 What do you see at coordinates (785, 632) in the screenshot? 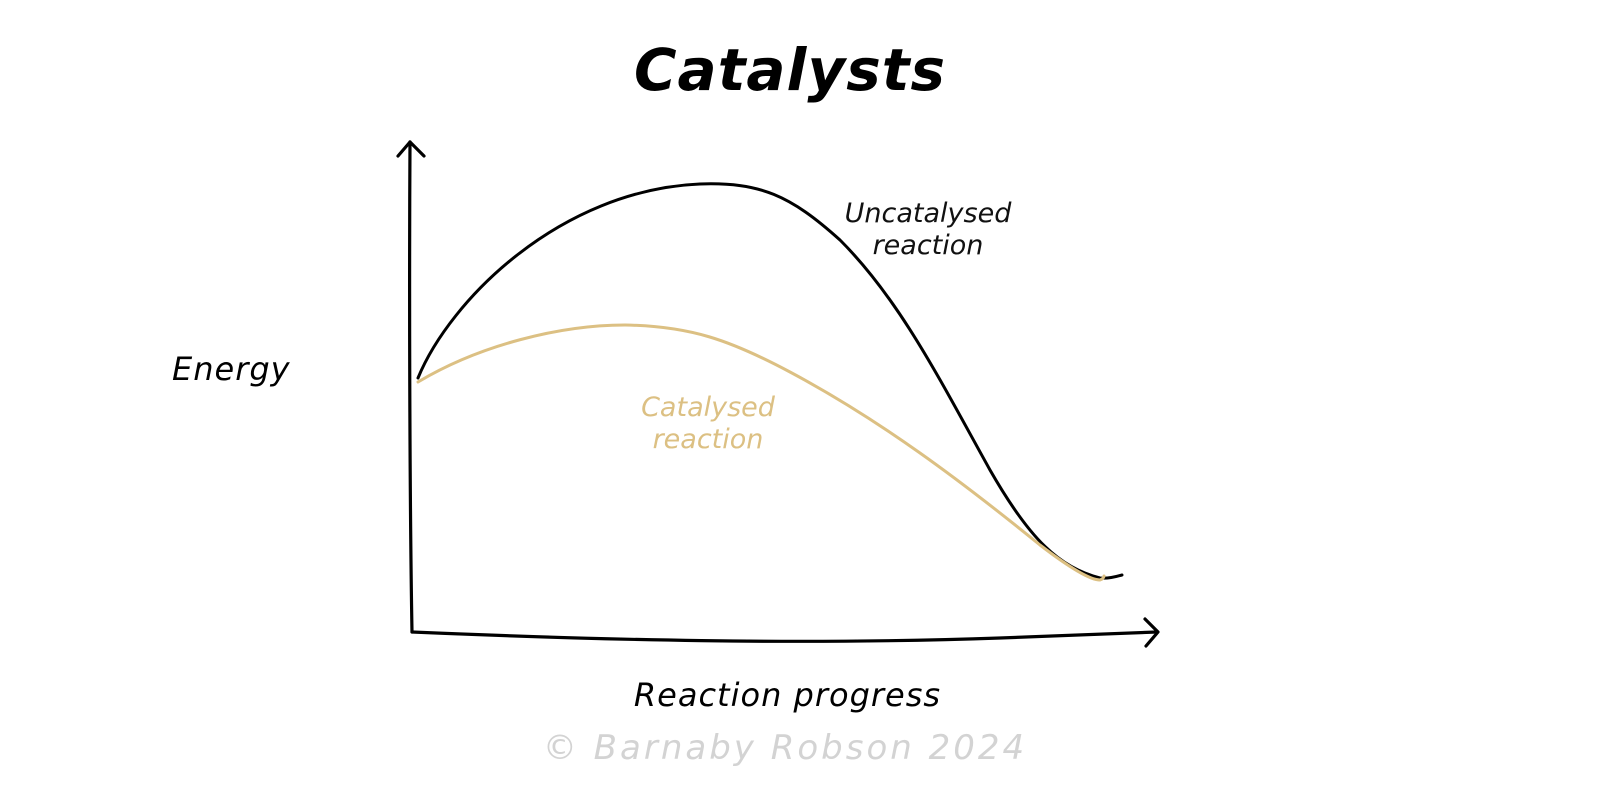
I see `x-axis` at bounding box center [785, 632].